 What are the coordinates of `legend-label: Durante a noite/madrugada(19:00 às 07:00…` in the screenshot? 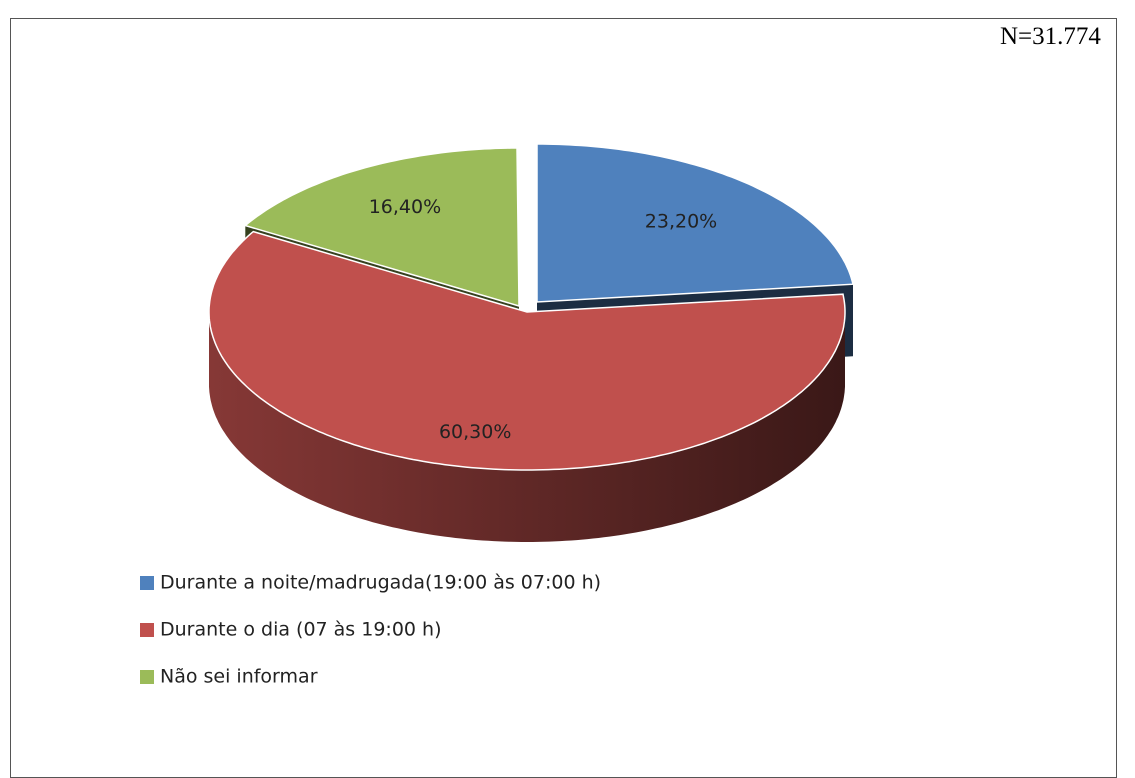 It's located at (380, 583).